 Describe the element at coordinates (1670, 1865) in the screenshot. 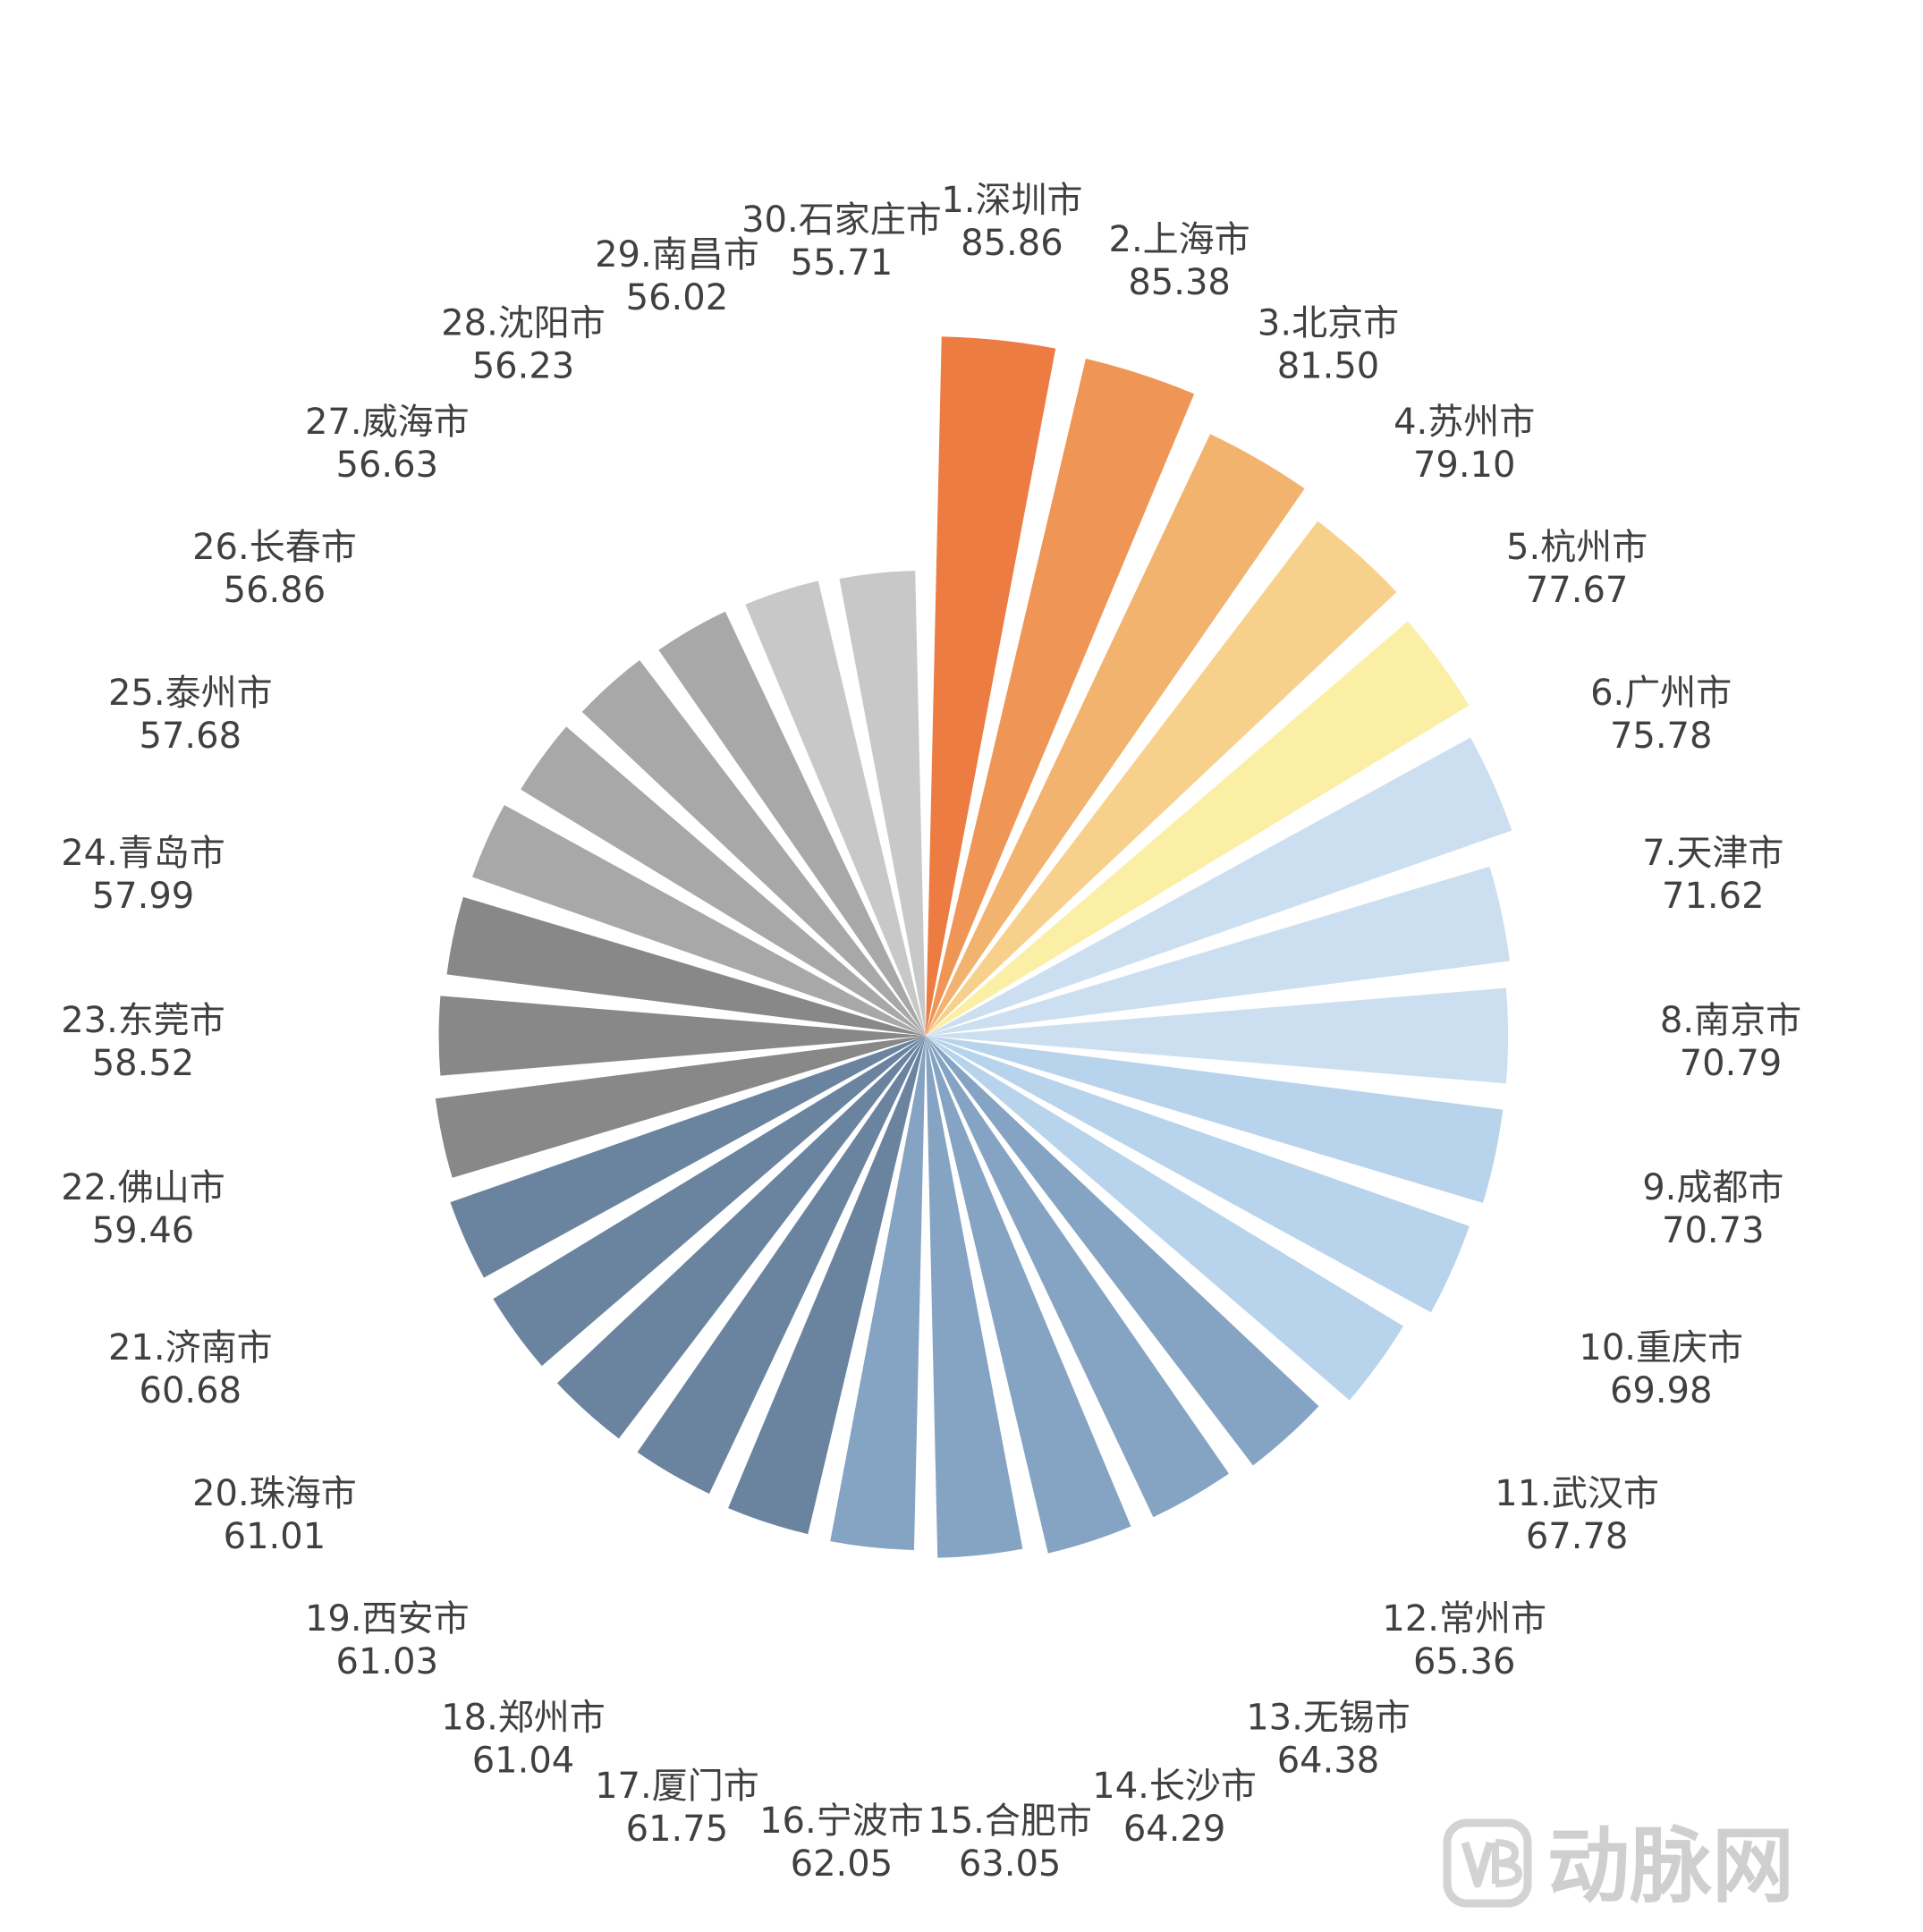

I see `watermark-text: 动脉网` at that location.